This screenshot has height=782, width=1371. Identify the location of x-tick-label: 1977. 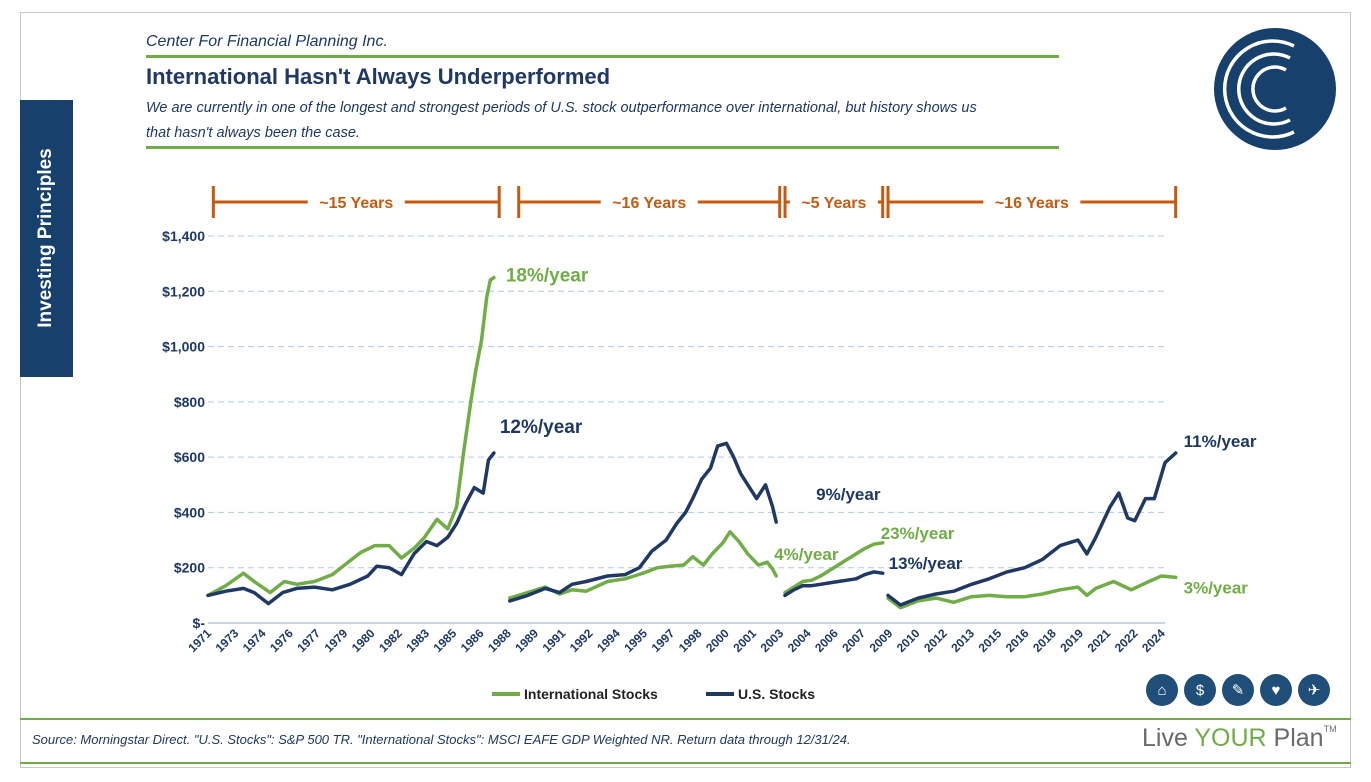
(308, 640).